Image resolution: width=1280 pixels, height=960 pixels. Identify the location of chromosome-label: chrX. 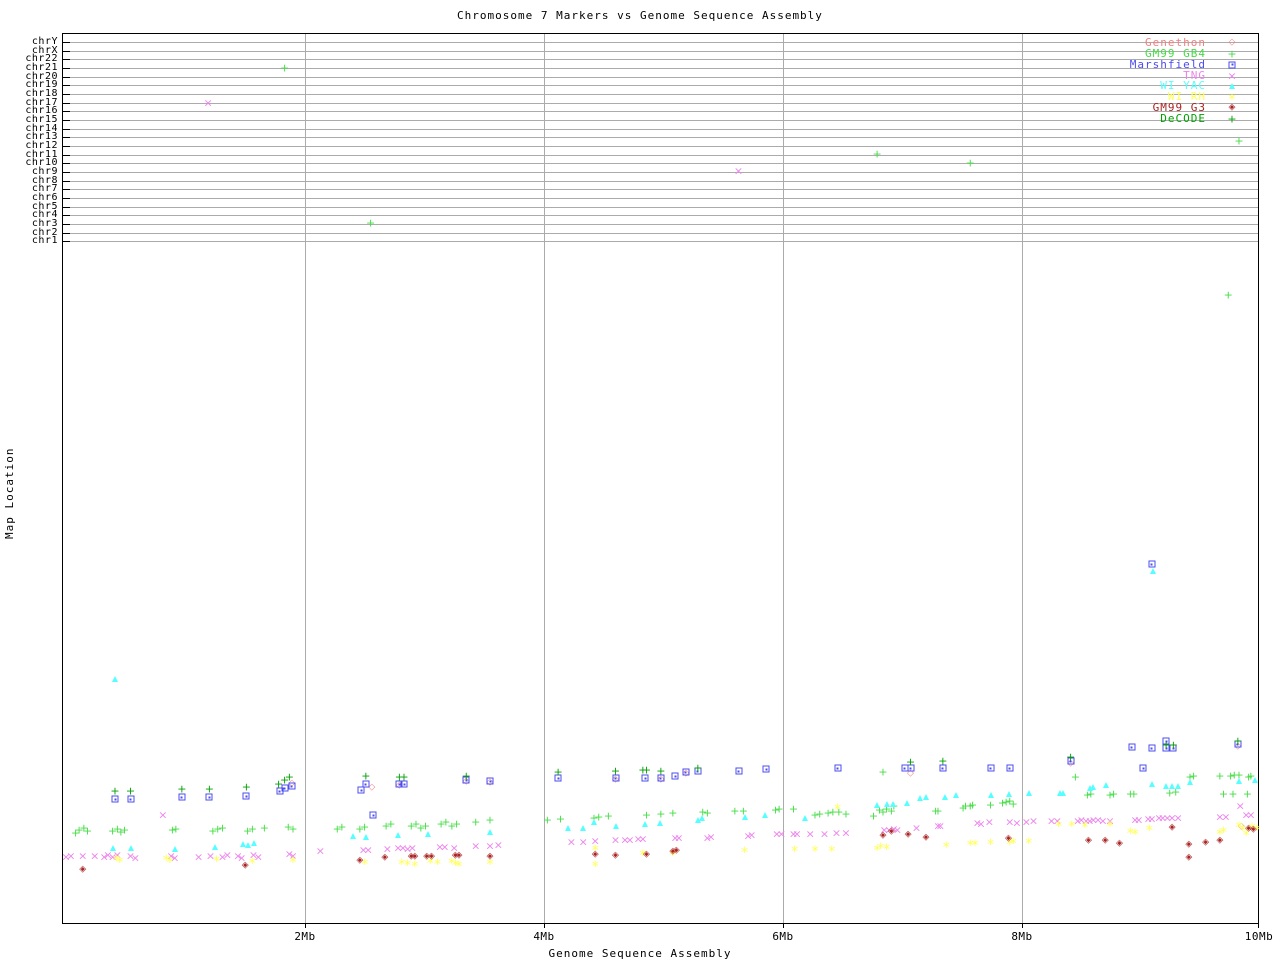
(44, 50).